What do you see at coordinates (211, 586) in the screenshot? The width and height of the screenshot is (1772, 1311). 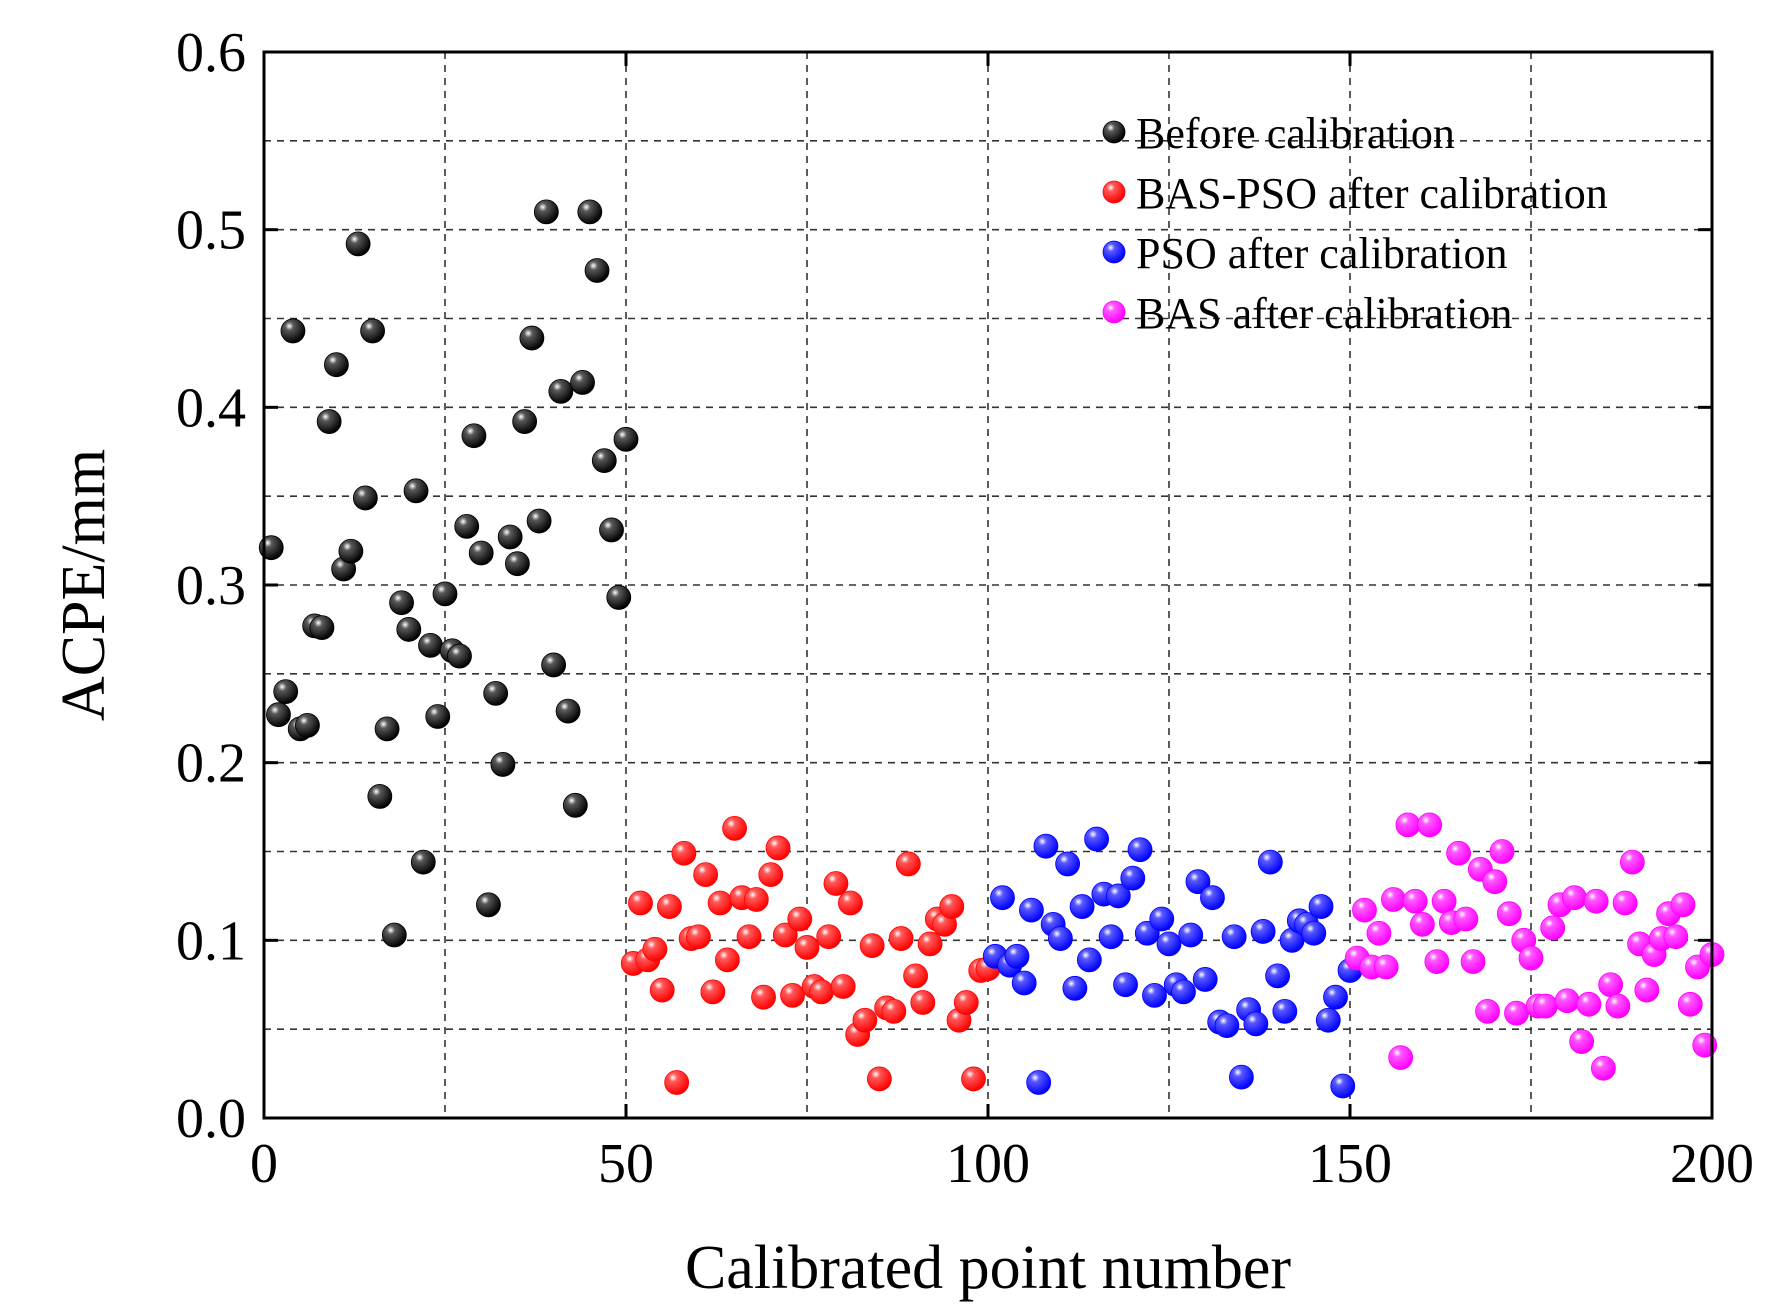 I see `y-tick-label: 0.3` at bounding box center [211, 586].